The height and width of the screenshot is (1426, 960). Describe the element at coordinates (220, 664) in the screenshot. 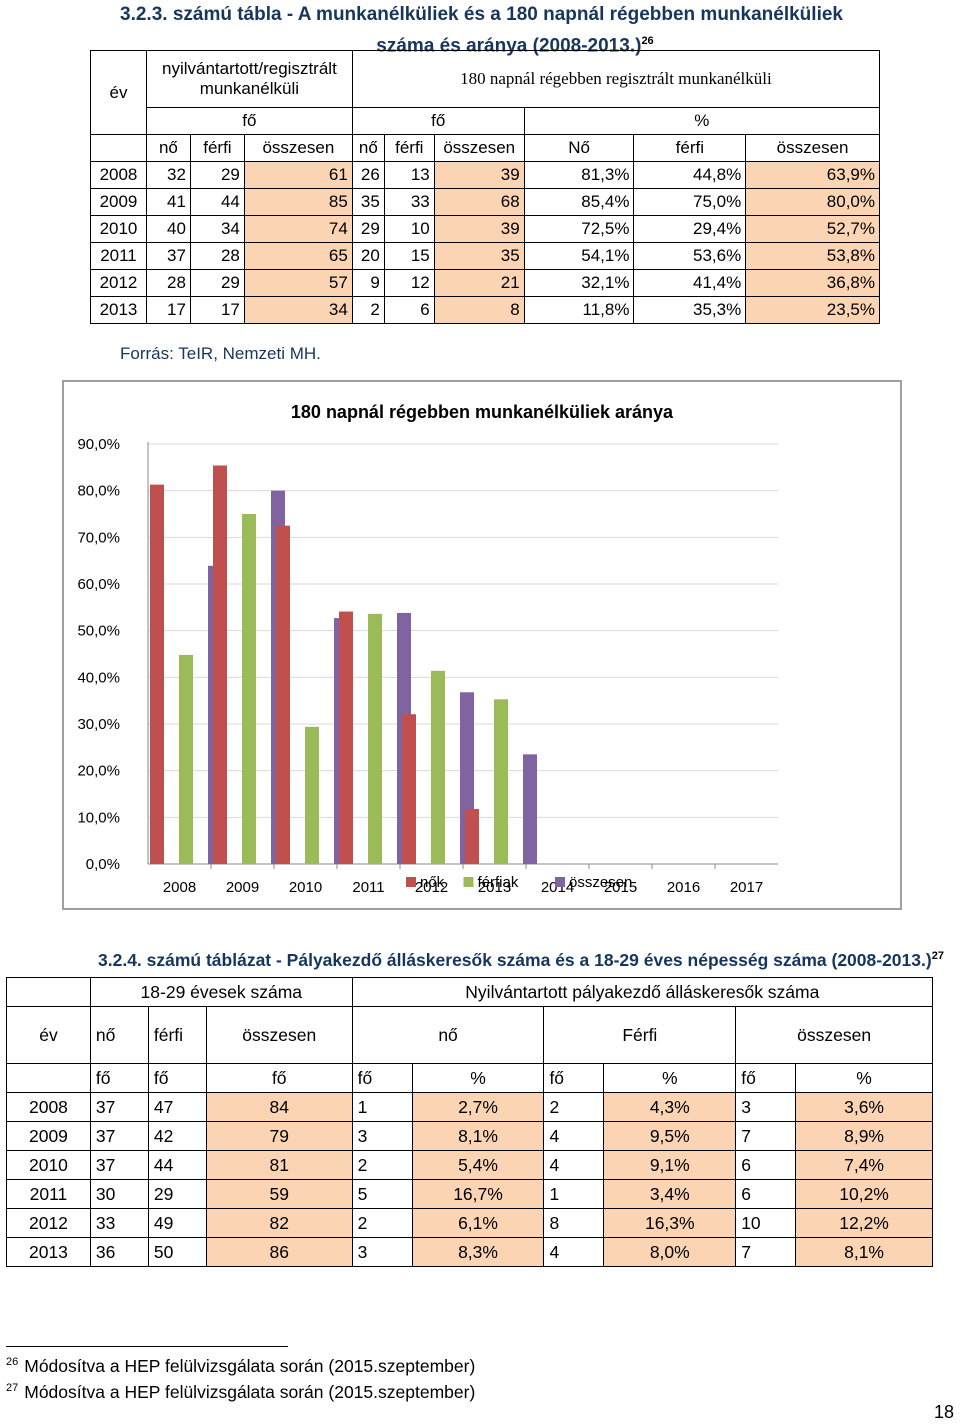

I see `bar-2009-nők` at that location.